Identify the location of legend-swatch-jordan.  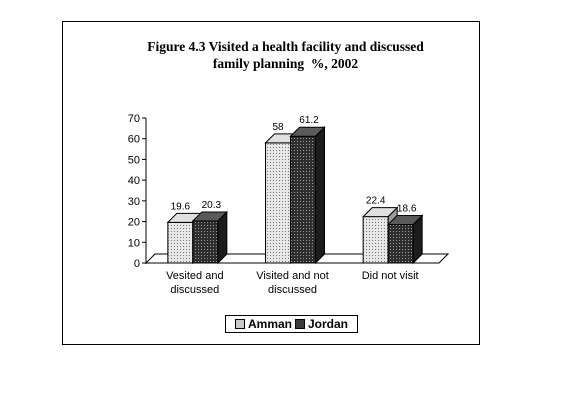
(300, 324).